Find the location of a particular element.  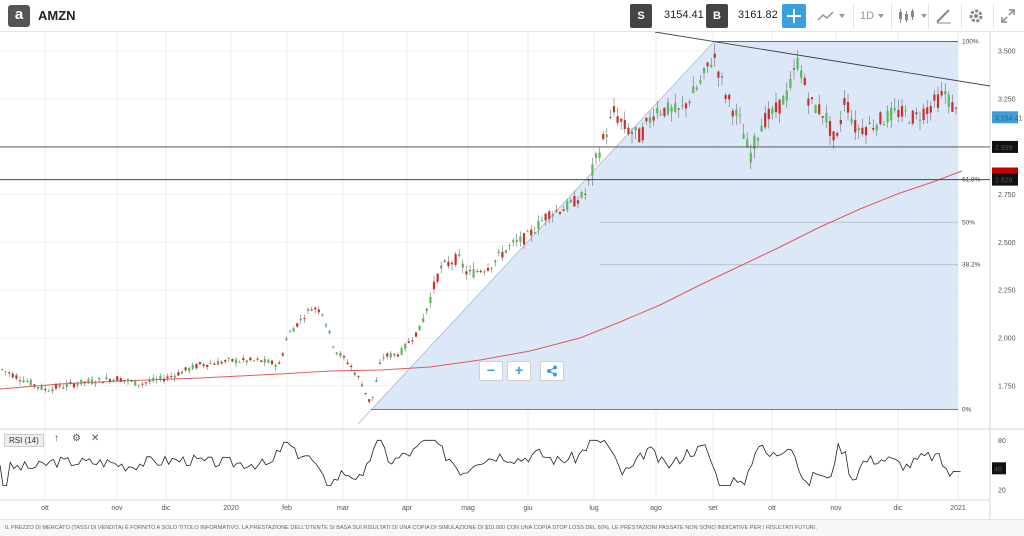

timeframe-dropdown: 1D is located at coordinates (872, 16).